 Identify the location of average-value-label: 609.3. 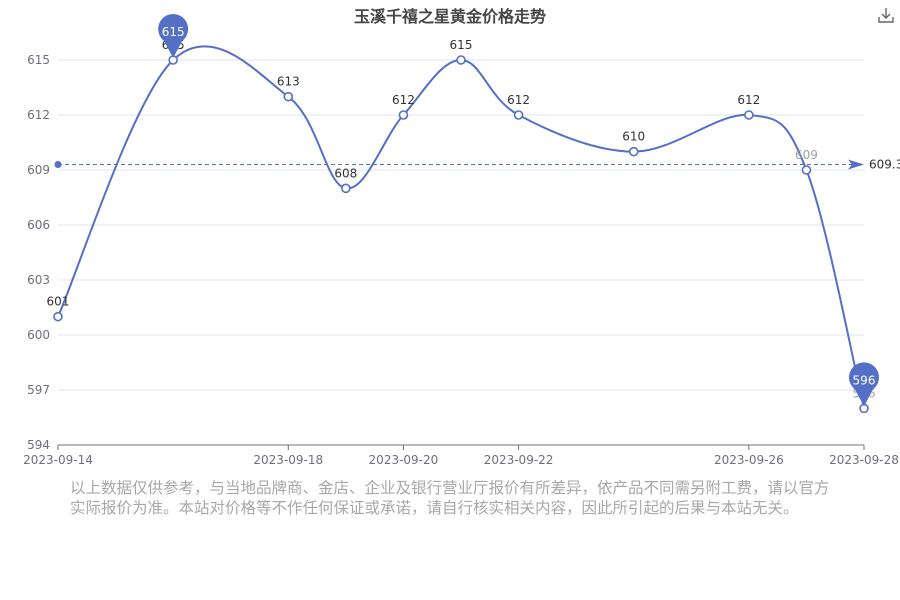
(884, 165).